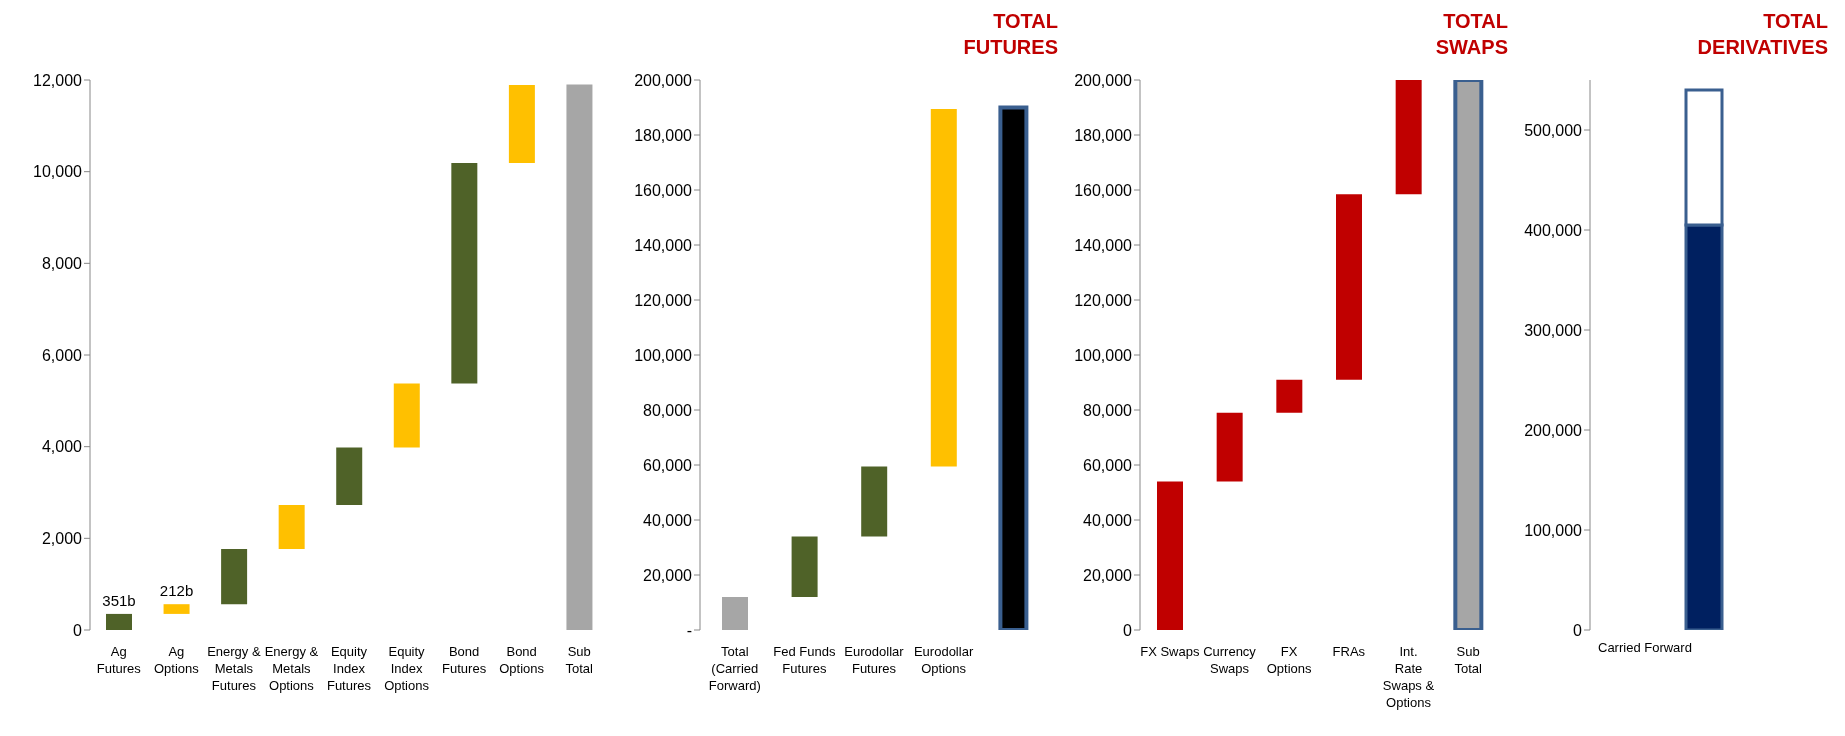 This screenshot has height=736, width=1845. What do you see at coordinates (291, 668) in the screenshot?
I see `x-tick-label: Energy & Metals Options` at bounding box center [291, 668].